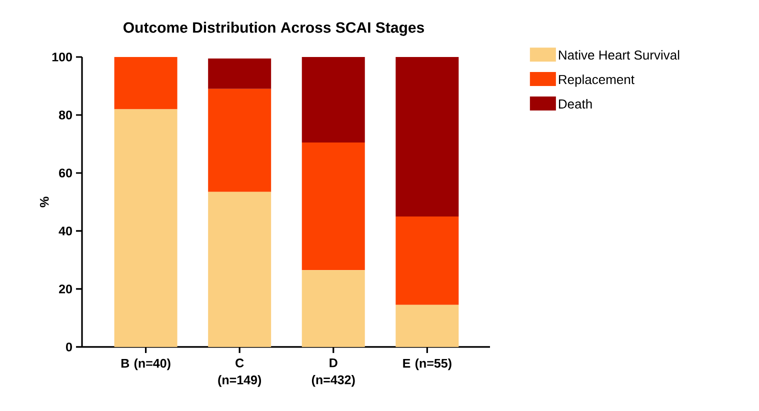 This screenshot has width=759, height=411. I want to click on legend-label: Replacement, so click(596, 80).